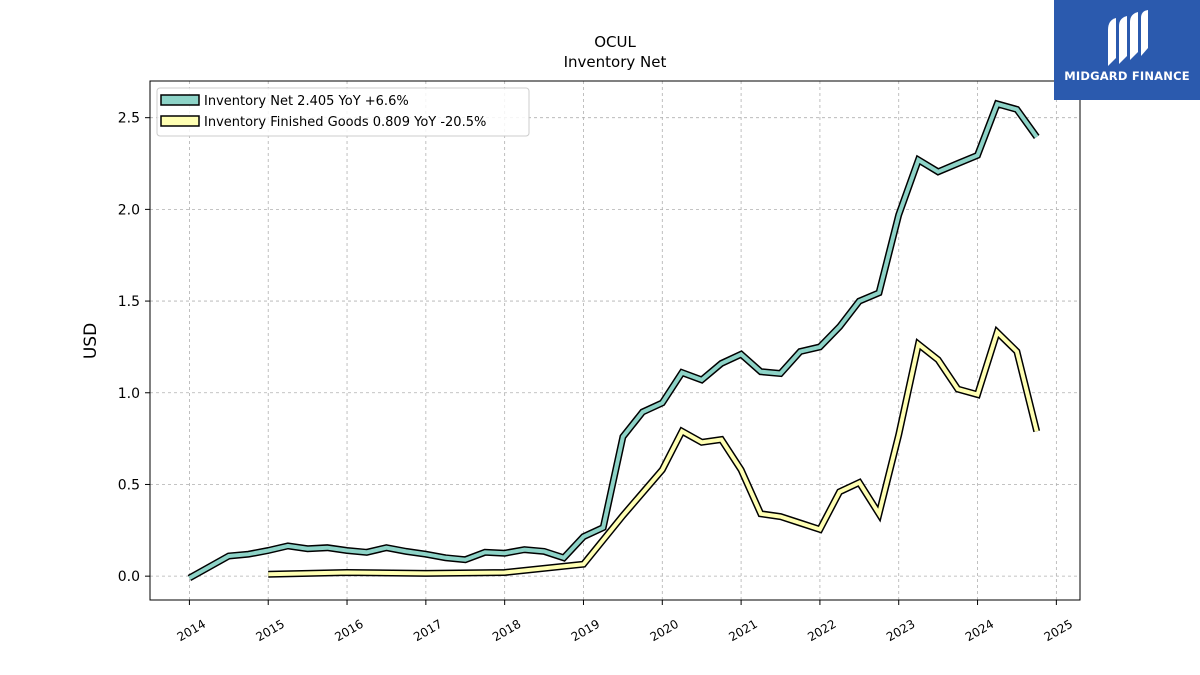 This screenshot has width=1200, height=675. What do you see at coordinates (979, 630) in the screenshot?
I see `x-tick-label: 2024` at bounding box center [979, 630].